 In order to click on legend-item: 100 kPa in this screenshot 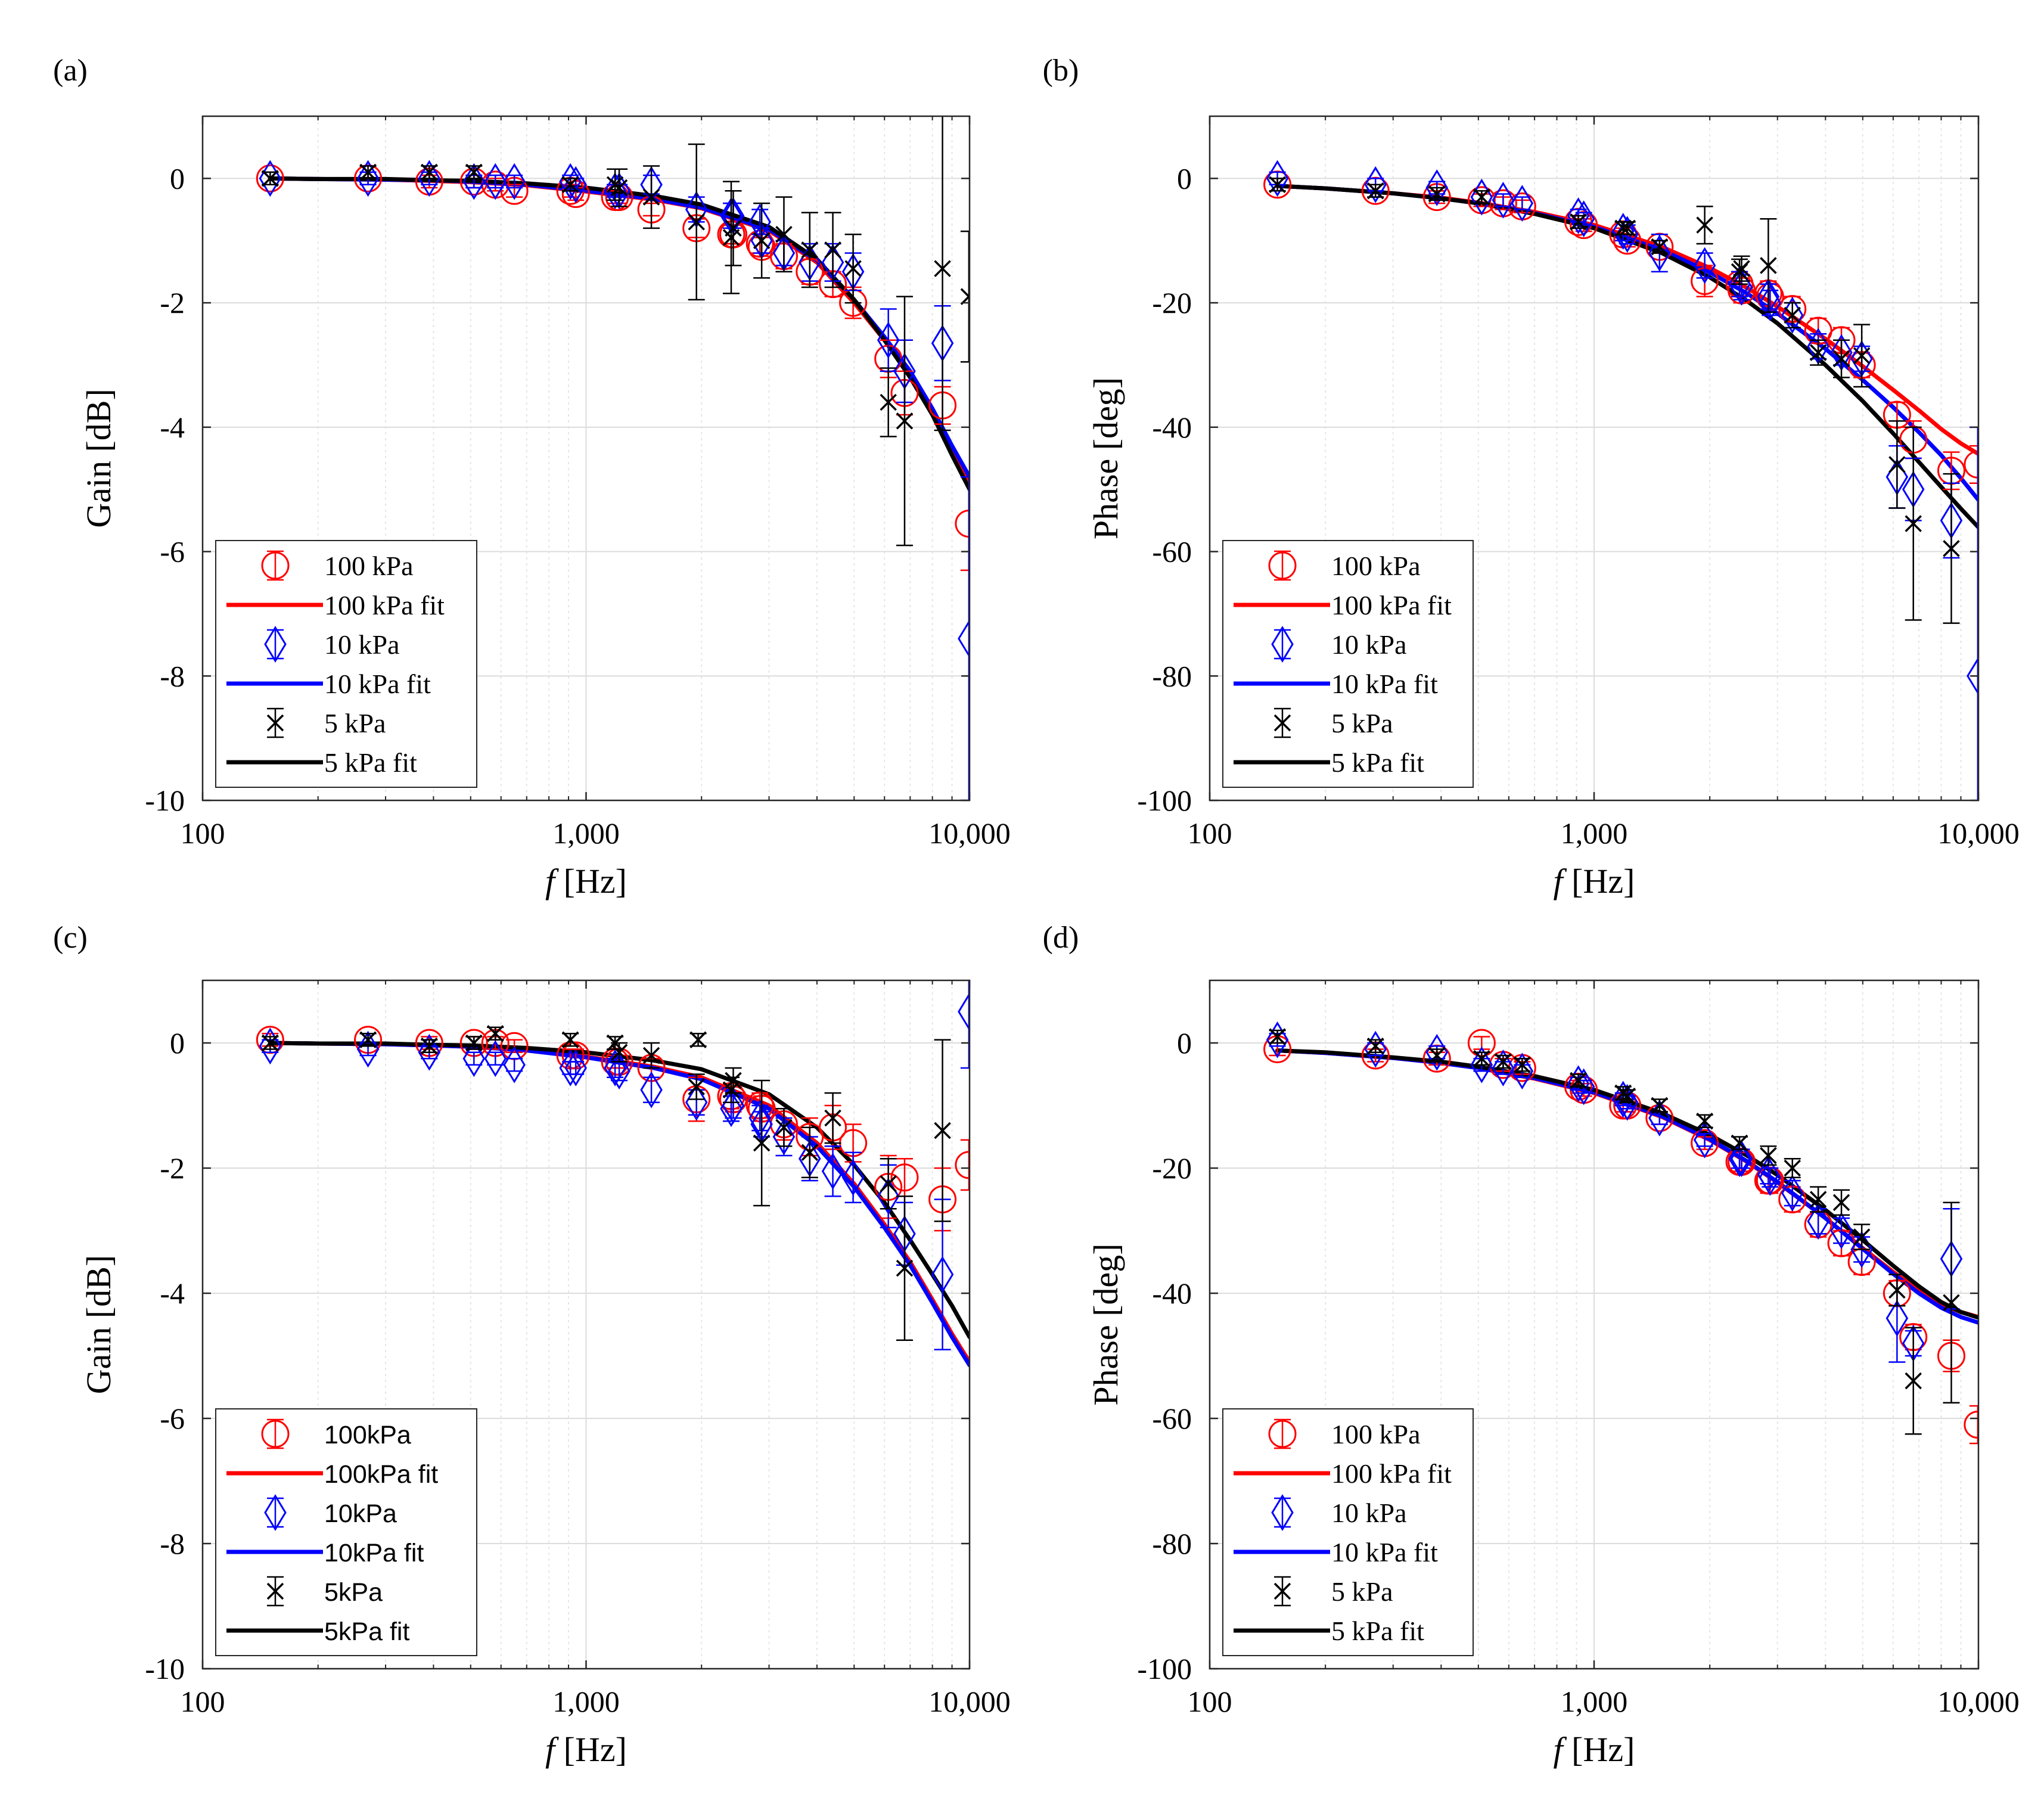, I will do `click(1345, 565)`.